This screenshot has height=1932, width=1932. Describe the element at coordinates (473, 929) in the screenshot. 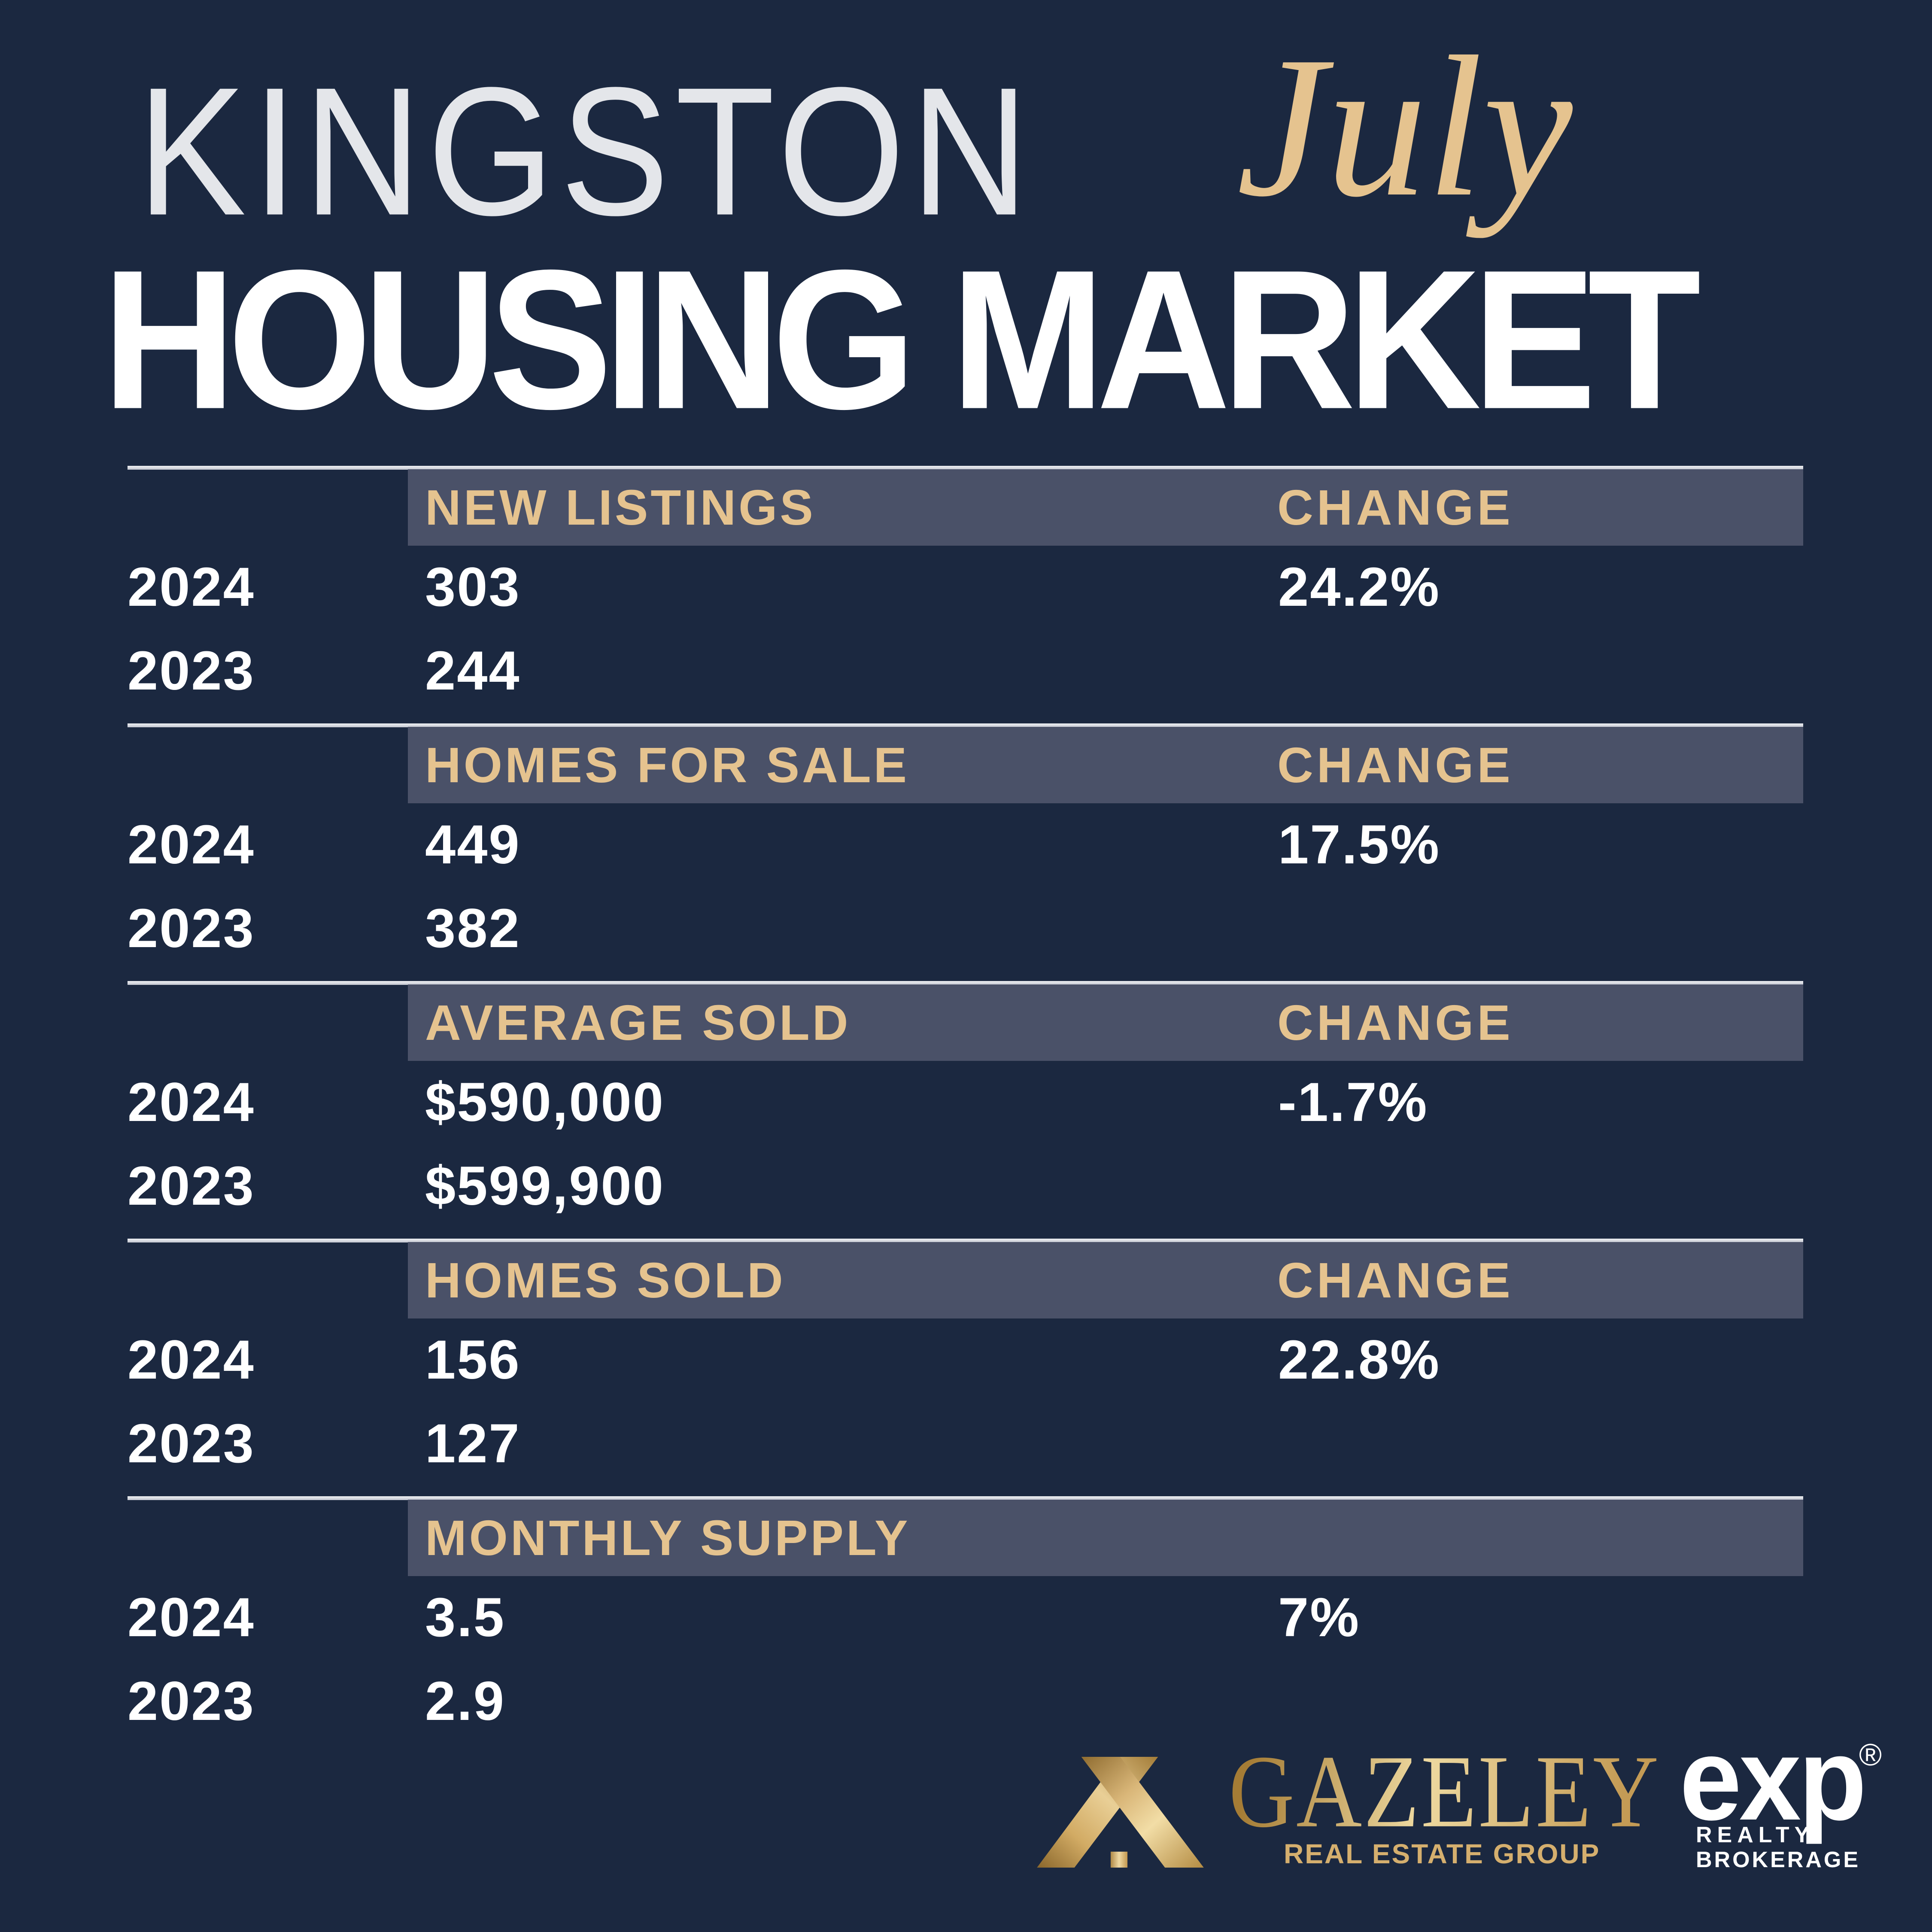

I see `metric-value-2023: 382` at that location.